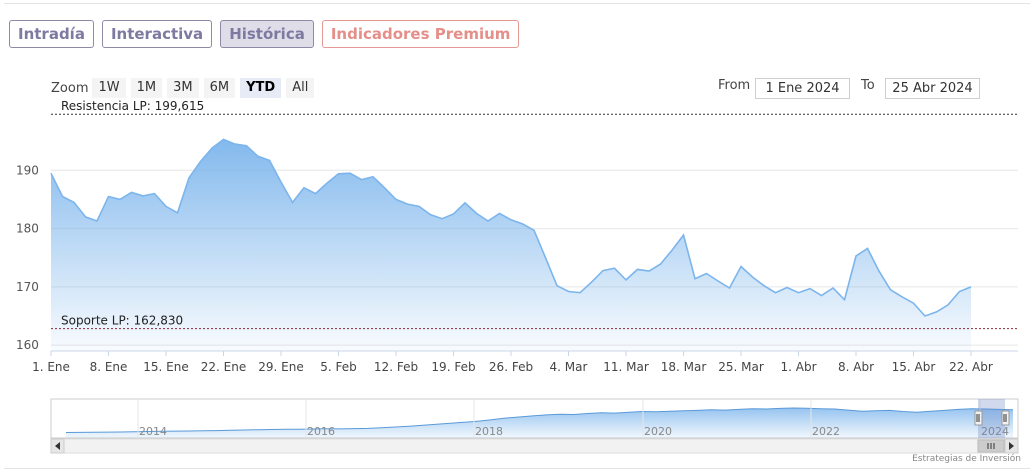 The image size is (1034, 473). Describe the element at coordinates (132, 106) in the screenshot. I see `resistance-label: Resistencia LP: 199,615` at that location.